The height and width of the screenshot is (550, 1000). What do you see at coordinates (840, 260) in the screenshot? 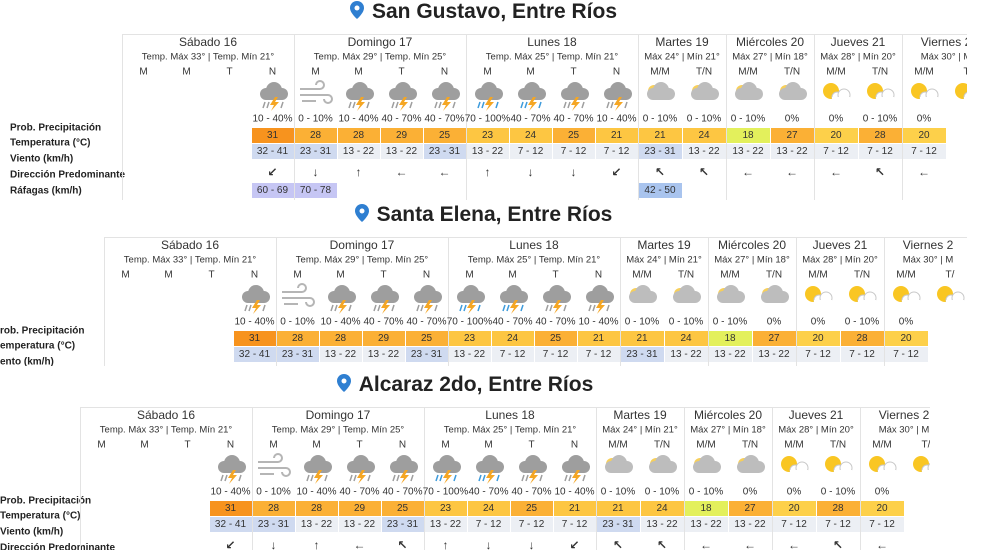
I see `day-temps: Máx 28° | Mín 20°` at bounding box center [840, 260].